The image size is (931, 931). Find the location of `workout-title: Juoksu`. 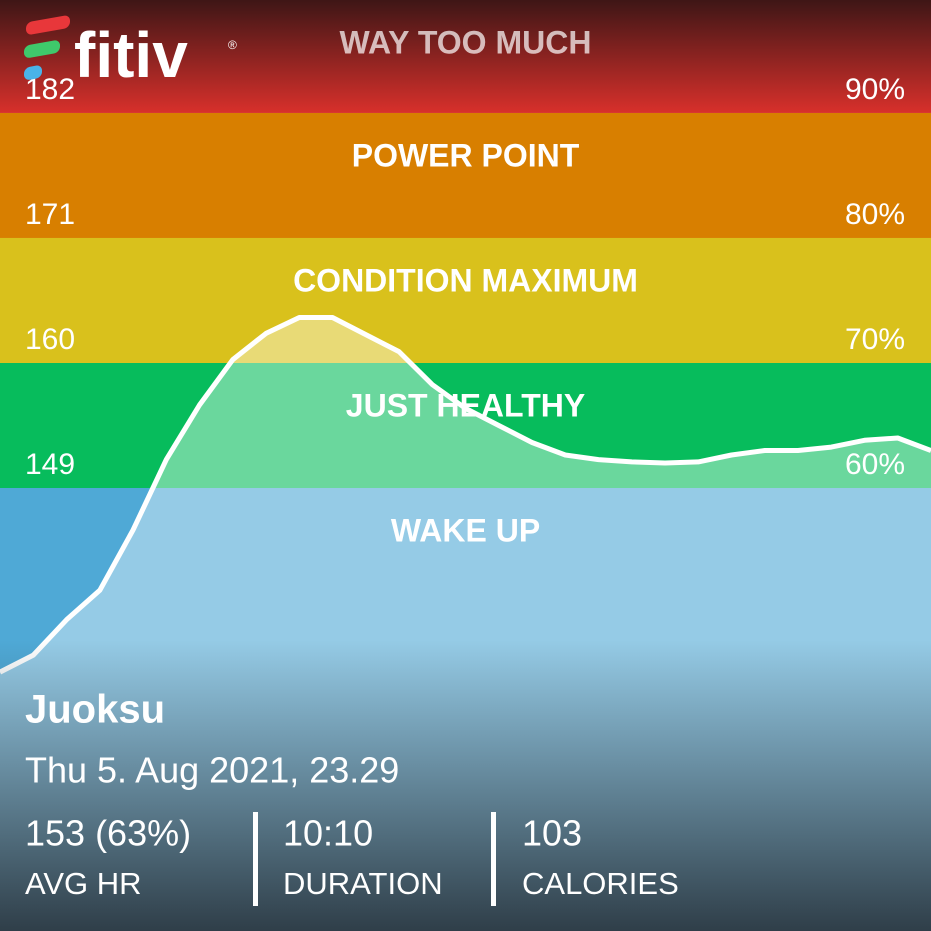

workout-title: Juoksu is located at coordinates (95, 710).